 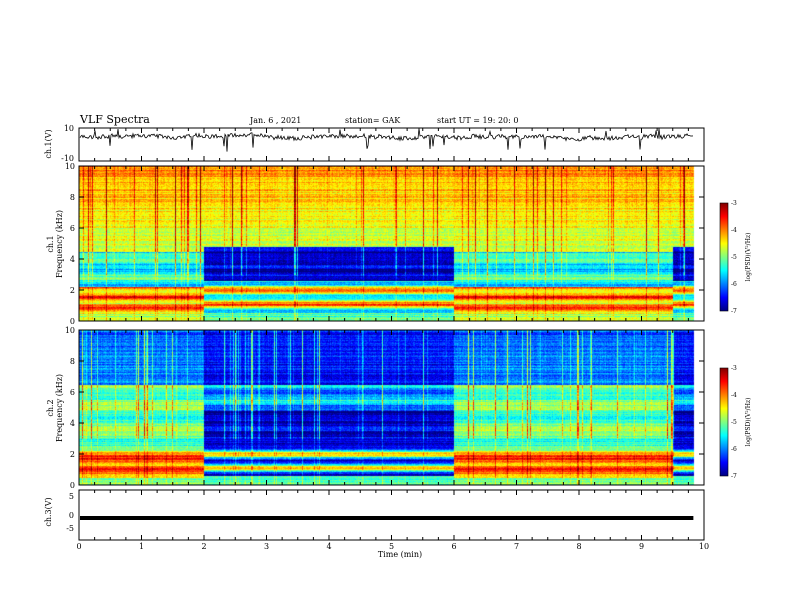 What do you see at coordinates (641, 546) in the screenshot?
I see `x-tick-label: 9` at bounding box center [641, 546].